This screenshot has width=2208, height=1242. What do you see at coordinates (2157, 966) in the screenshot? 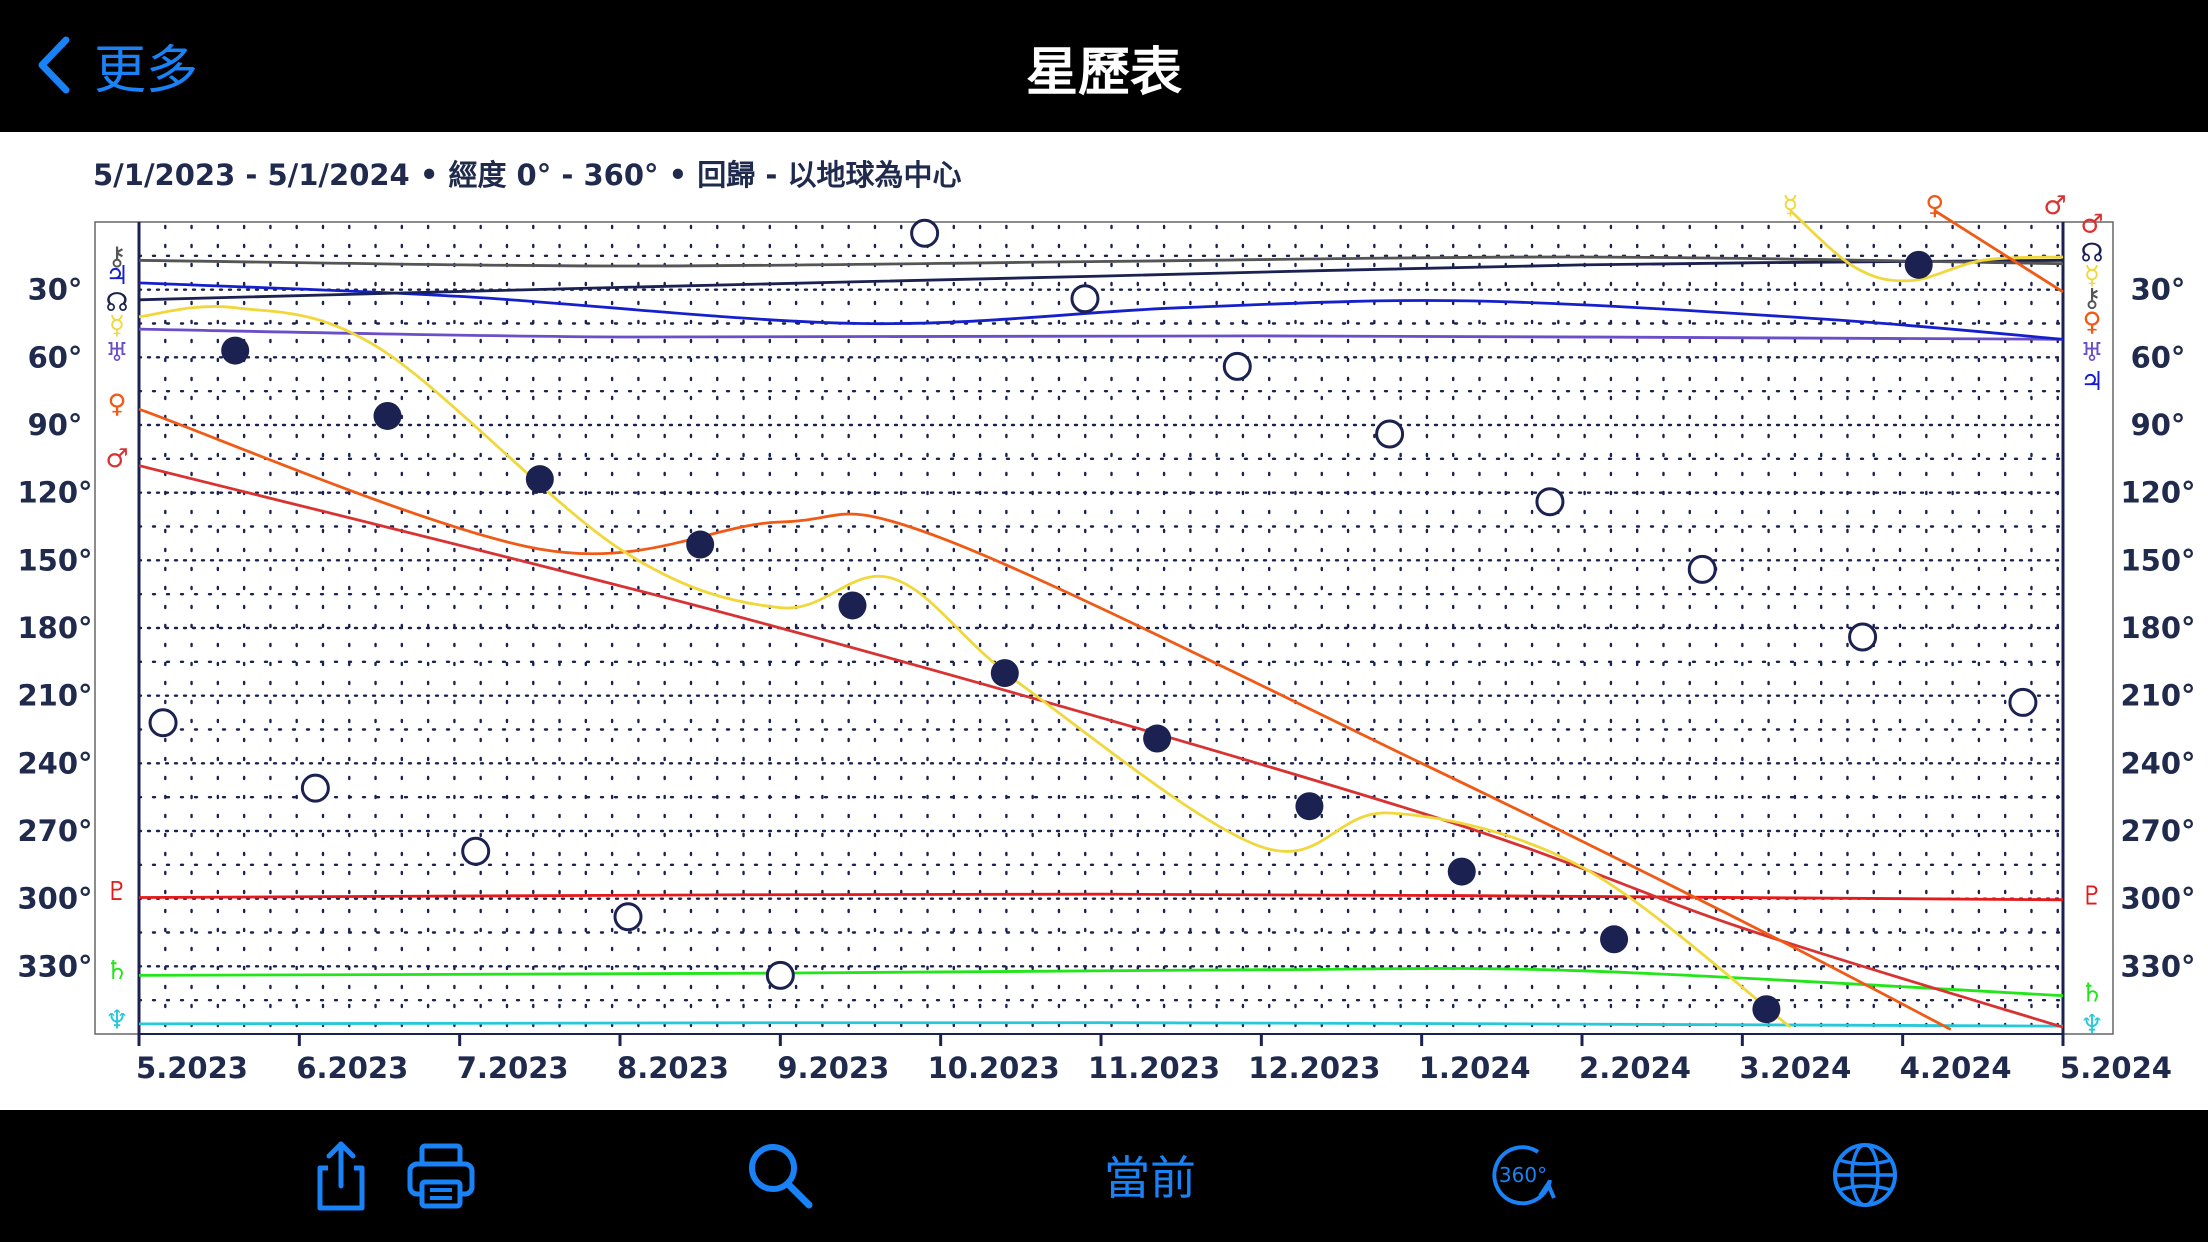
I see `y-tick-label-right: 330°` at bounding box center [2157, 966].